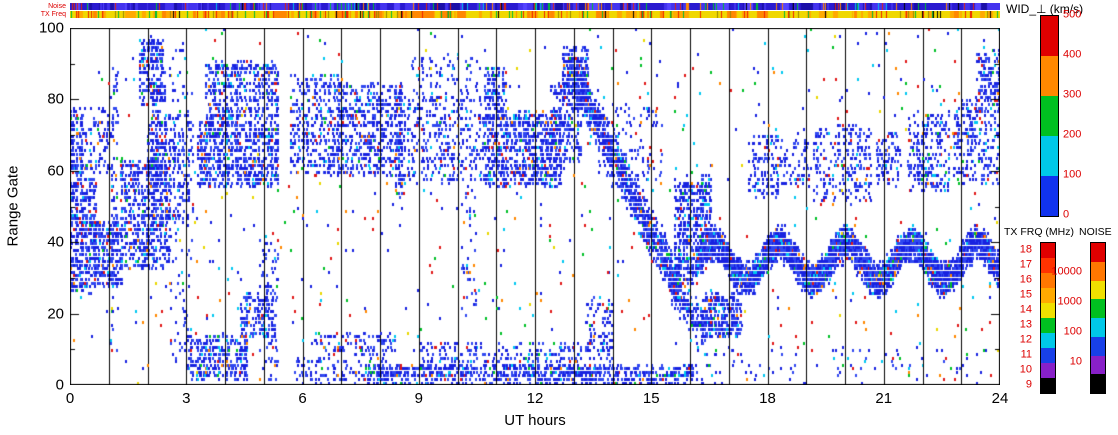 This screenshot has width=1118, height=435. What do you see at coordinates (1000, 398) in the screenshot?
I see `x-tick-label: 24` at bounding box center [1000, 398].